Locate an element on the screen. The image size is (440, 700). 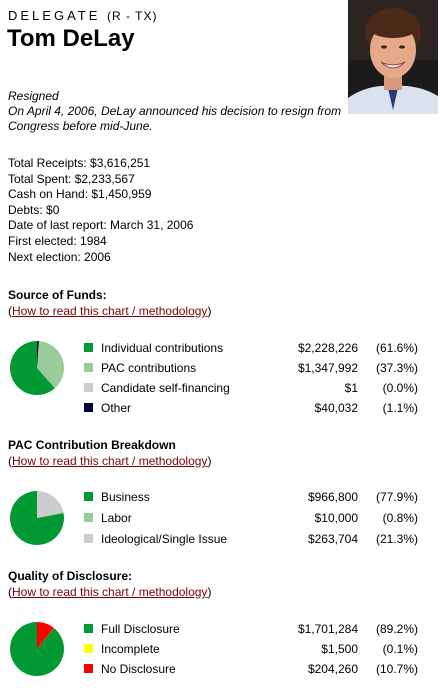
role-label: DELEGATE is located at coordinates (54, 15).